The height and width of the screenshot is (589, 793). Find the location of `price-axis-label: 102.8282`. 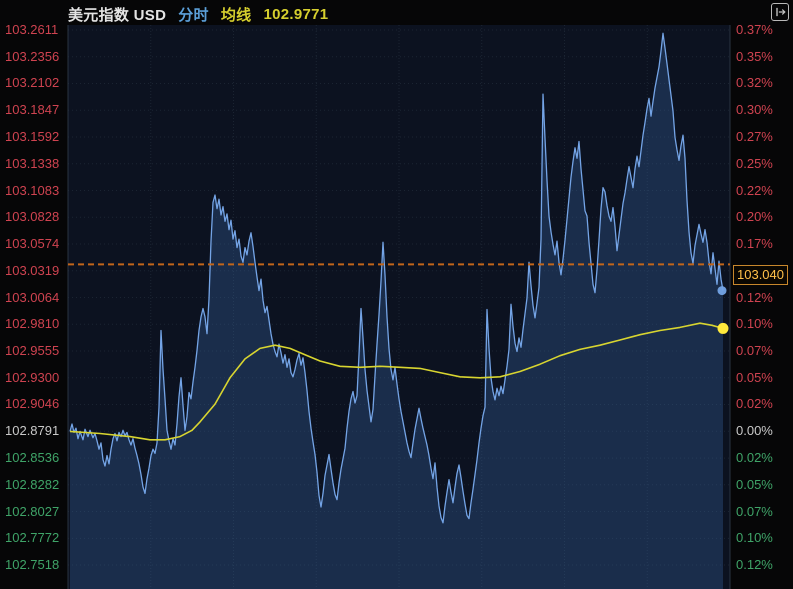

price-axis-label: 102.8282 is located at coordinates (32, 484).